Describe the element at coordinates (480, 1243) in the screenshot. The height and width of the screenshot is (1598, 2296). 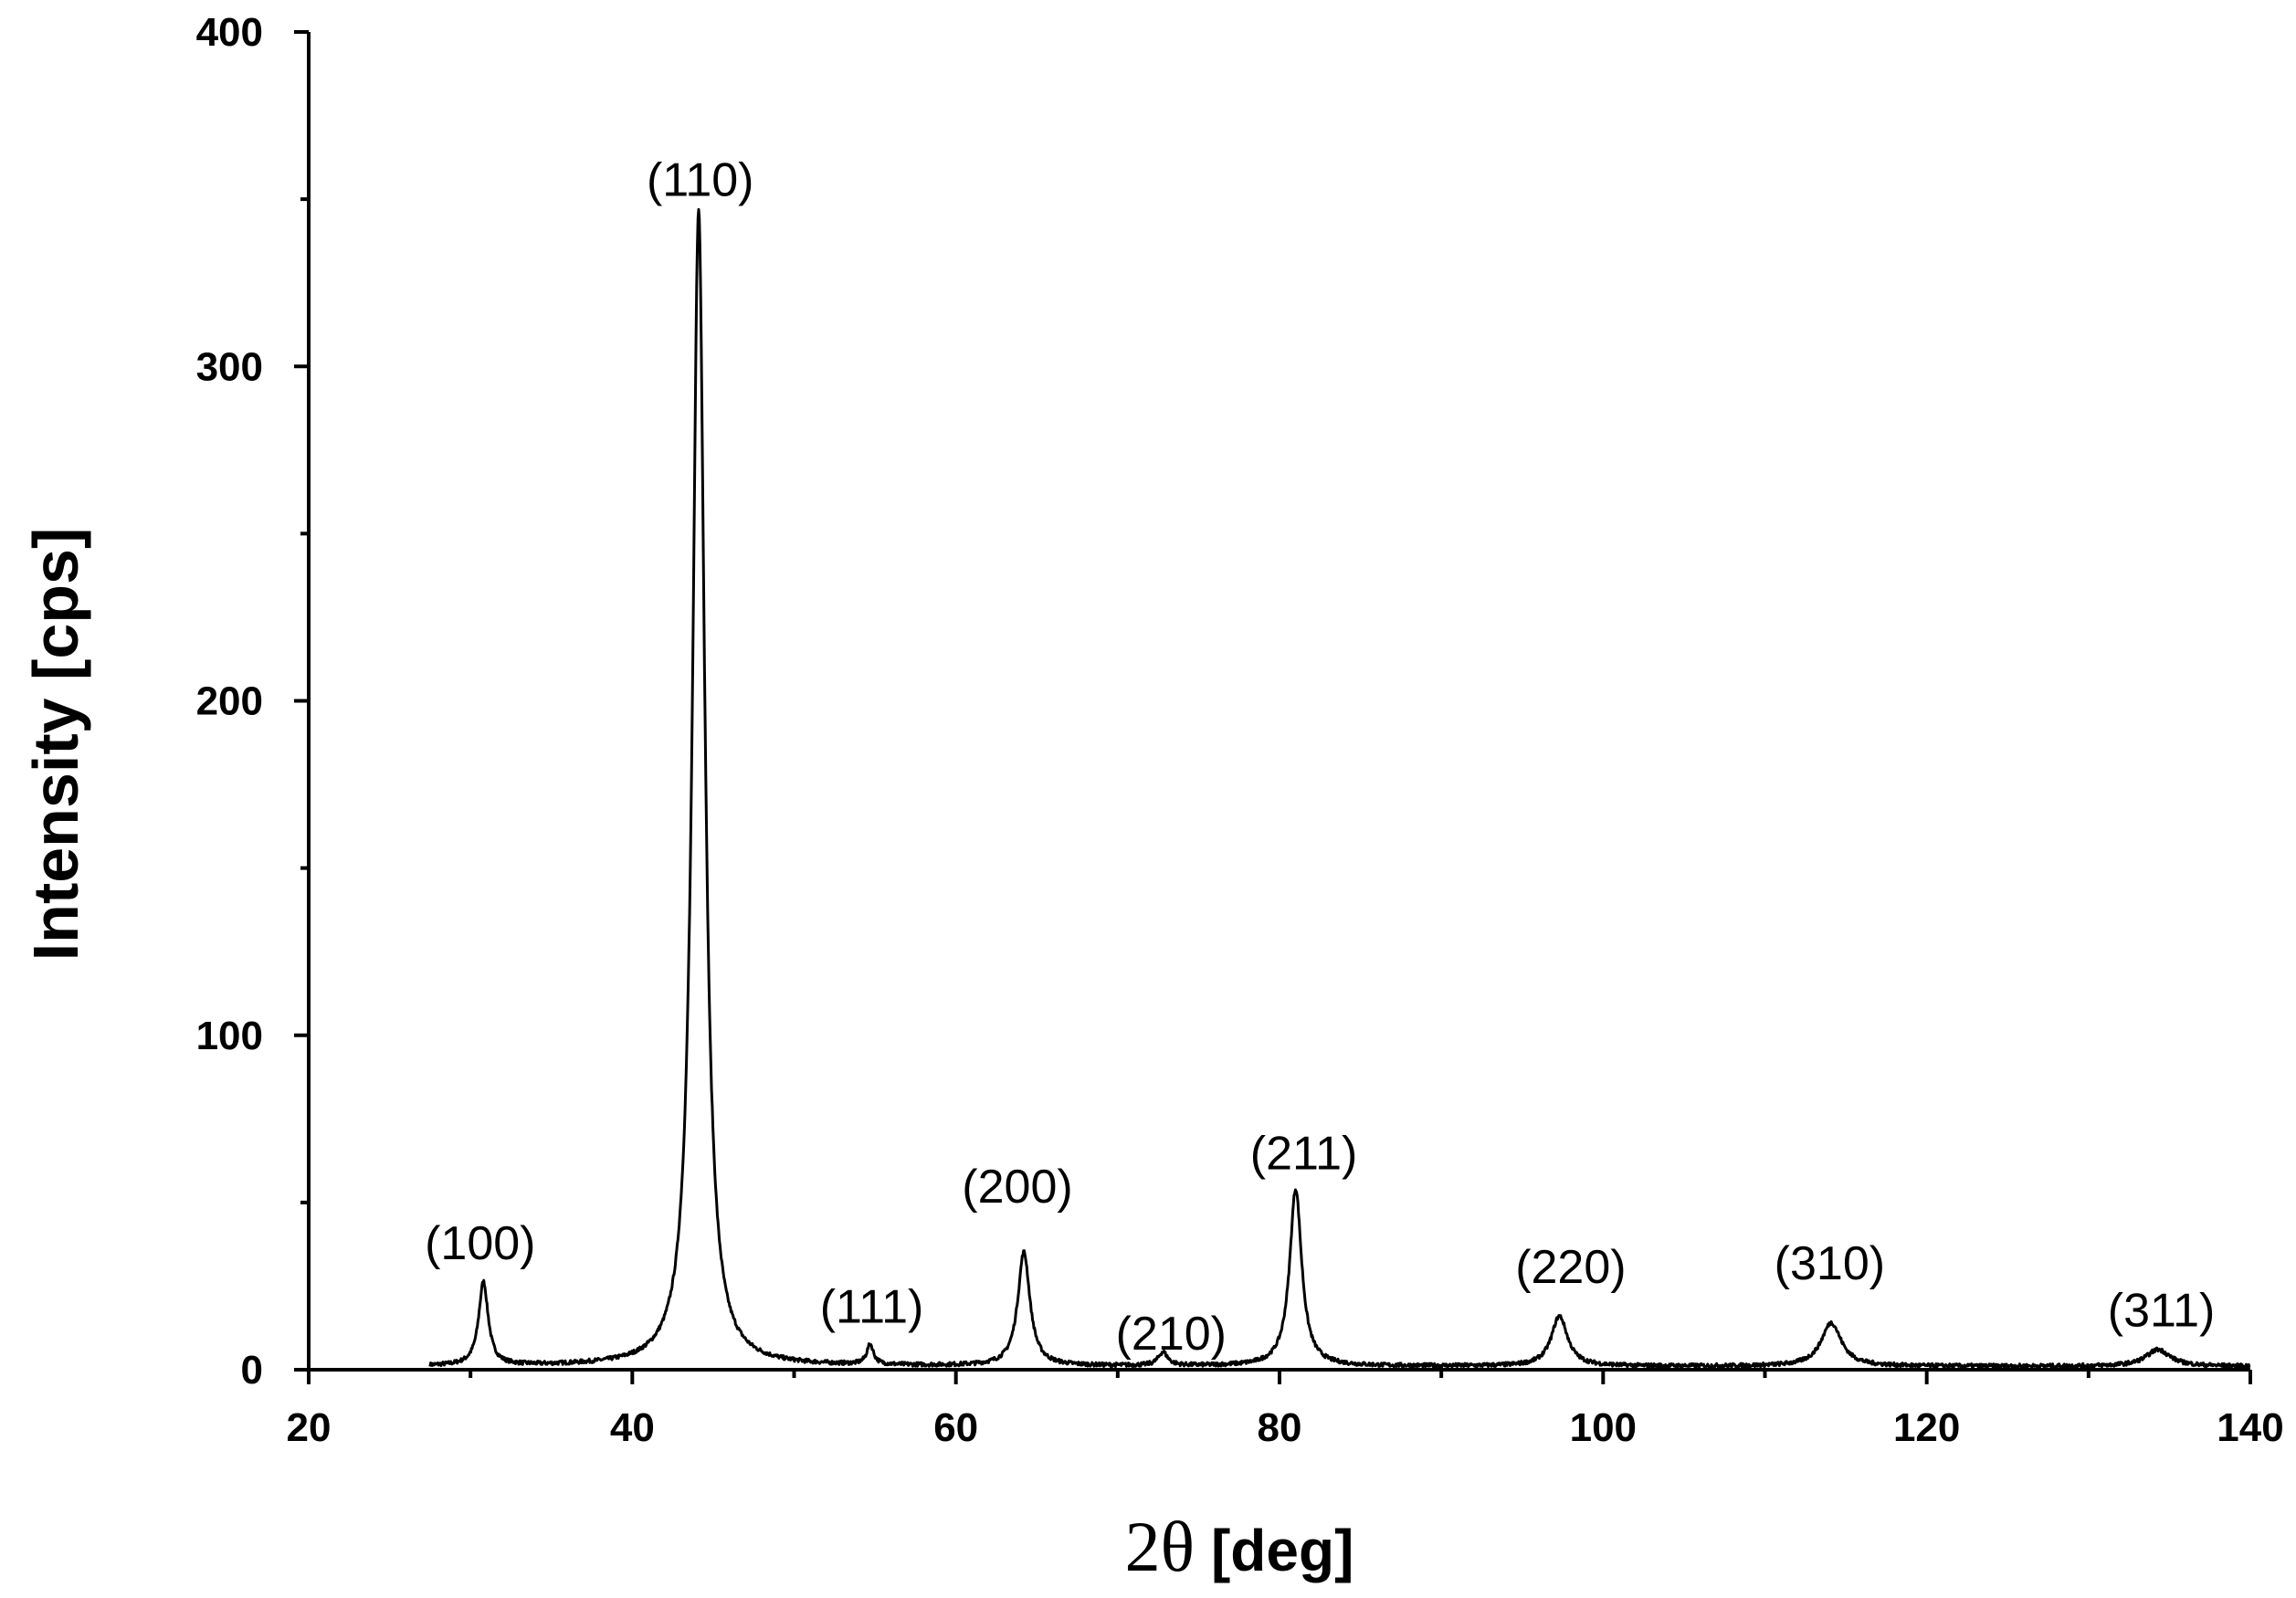
I see `peak-label: (100)` at that location.